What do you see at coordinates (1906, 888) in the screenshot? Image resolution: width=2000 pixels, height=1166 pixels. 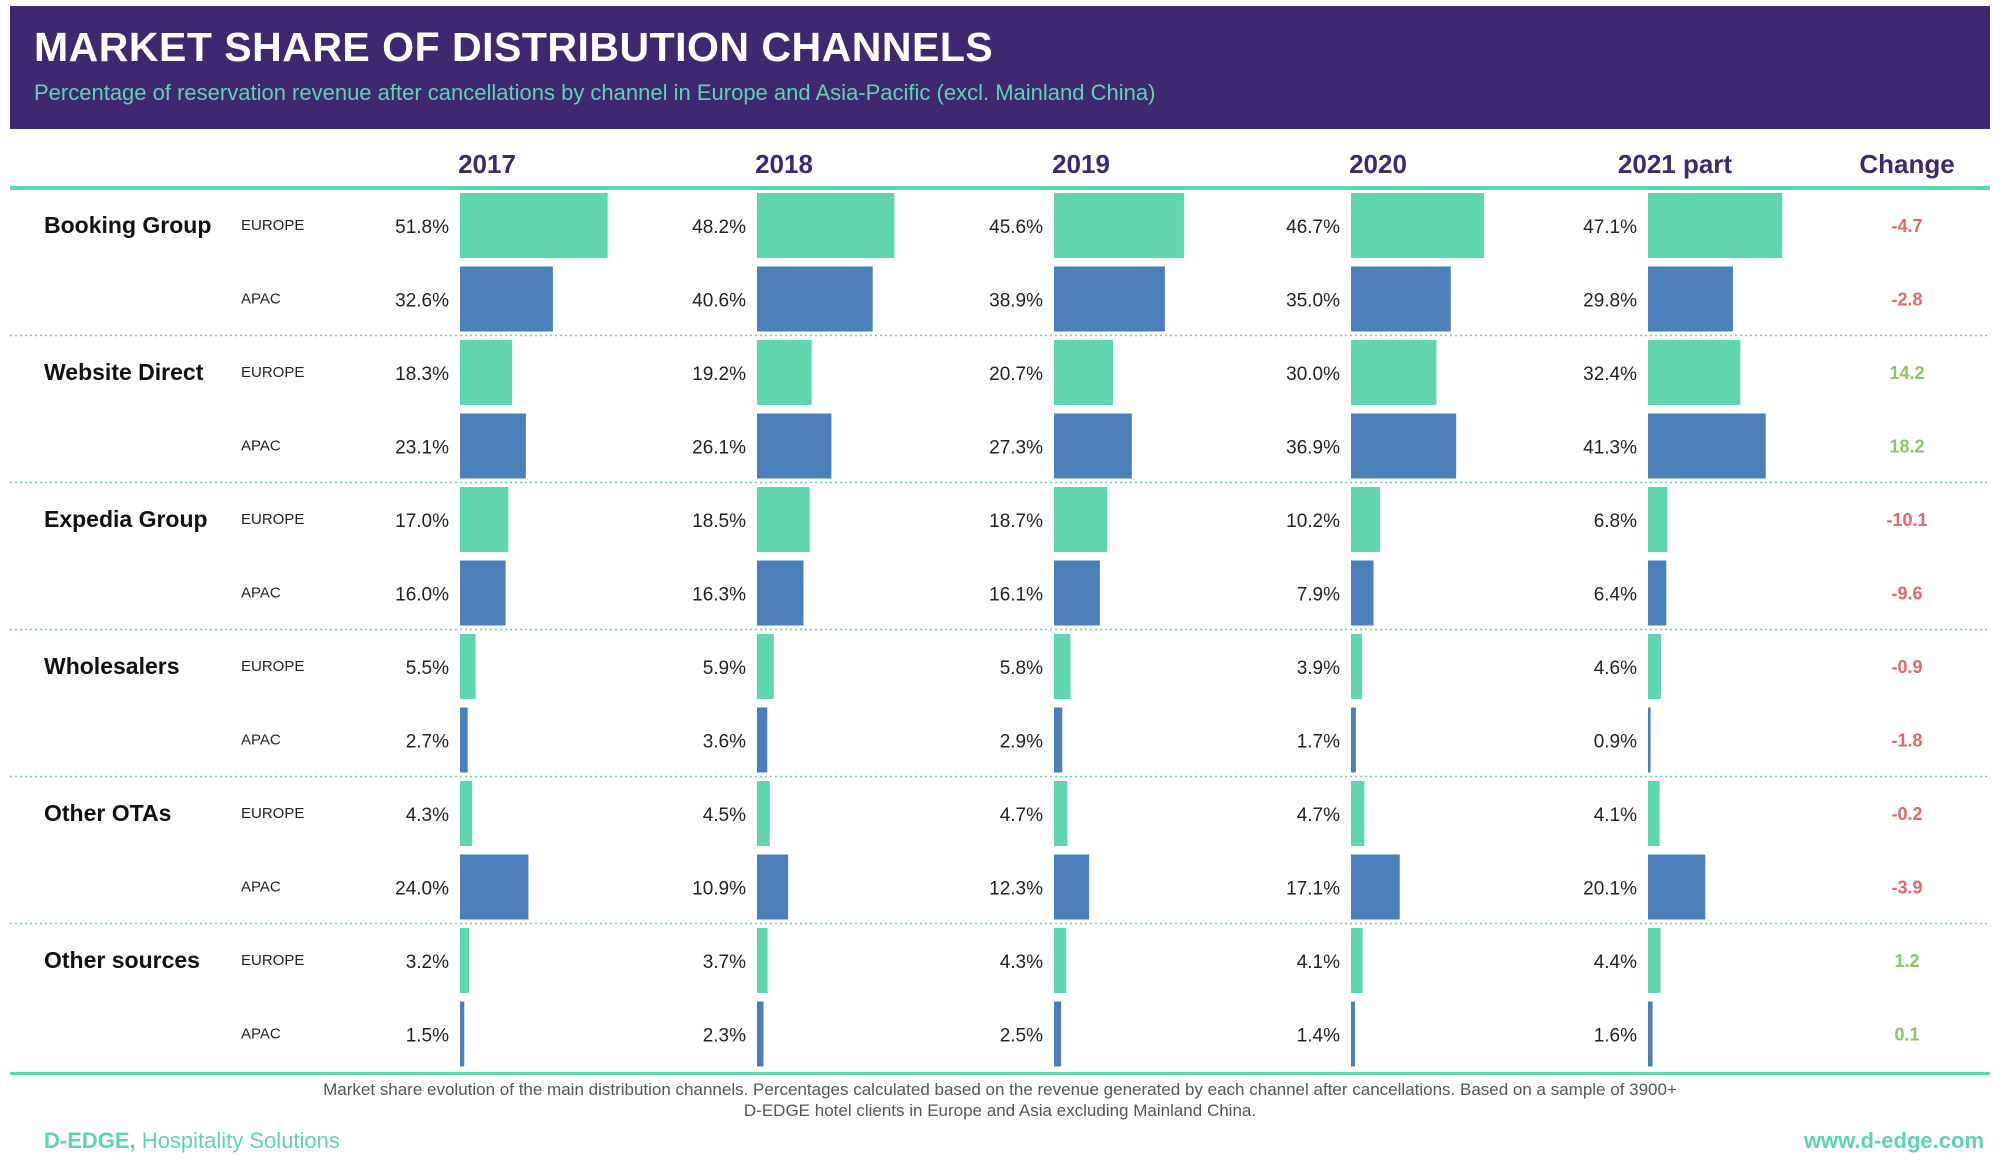 I see `change-value: -3.9` at bounding box center [1906, 888].